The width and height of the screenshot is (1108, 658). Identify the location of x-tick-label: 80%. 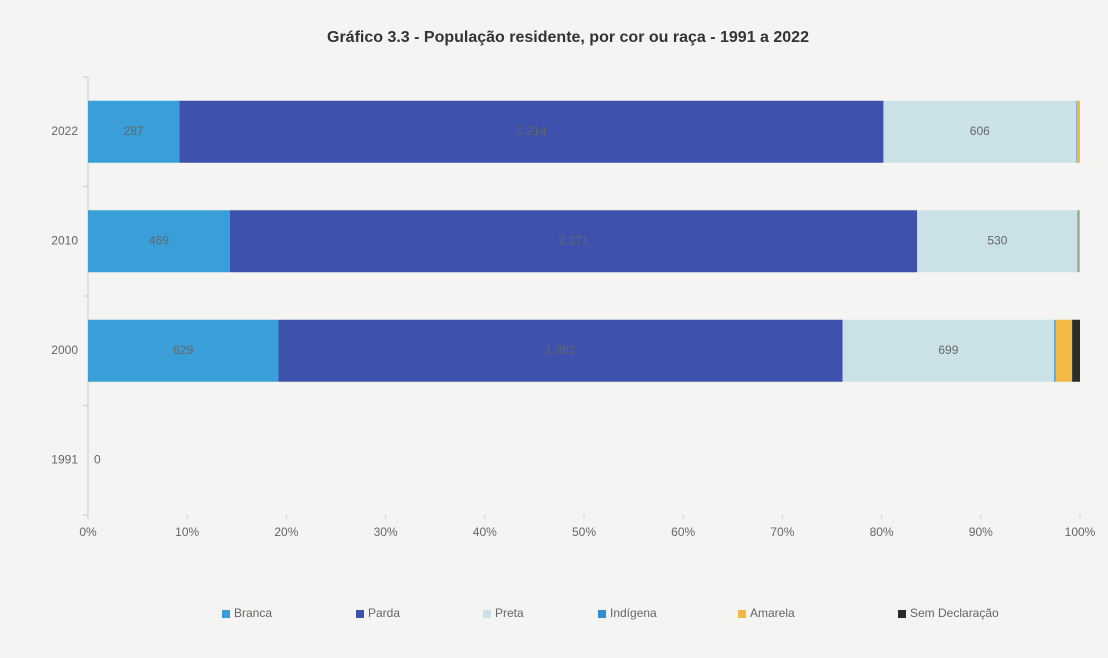
(882, 532).